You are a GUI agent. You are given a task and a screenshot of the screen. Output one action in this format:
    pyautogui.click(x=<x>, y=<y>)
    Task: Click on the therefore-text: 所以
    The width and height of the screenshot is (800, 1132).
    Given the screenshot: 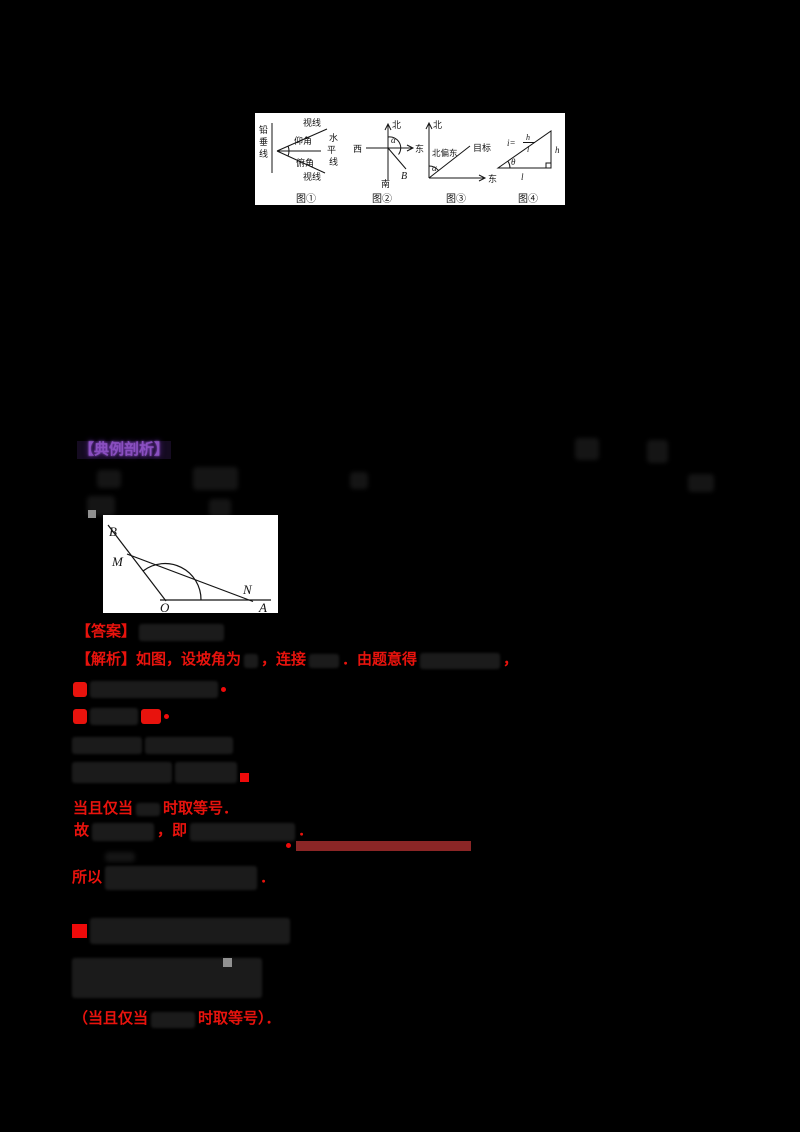 What is the action you would take?
    pyautogui.click(x=87, y=877)
    